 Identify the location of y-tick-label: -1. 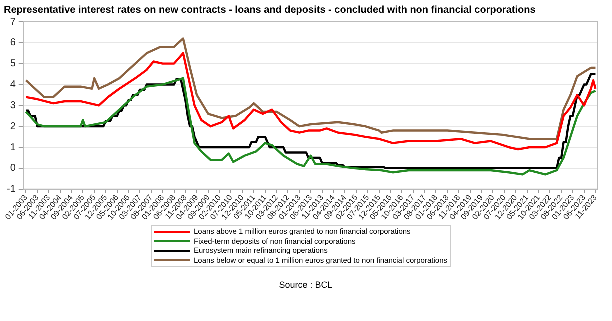
(11, 190).